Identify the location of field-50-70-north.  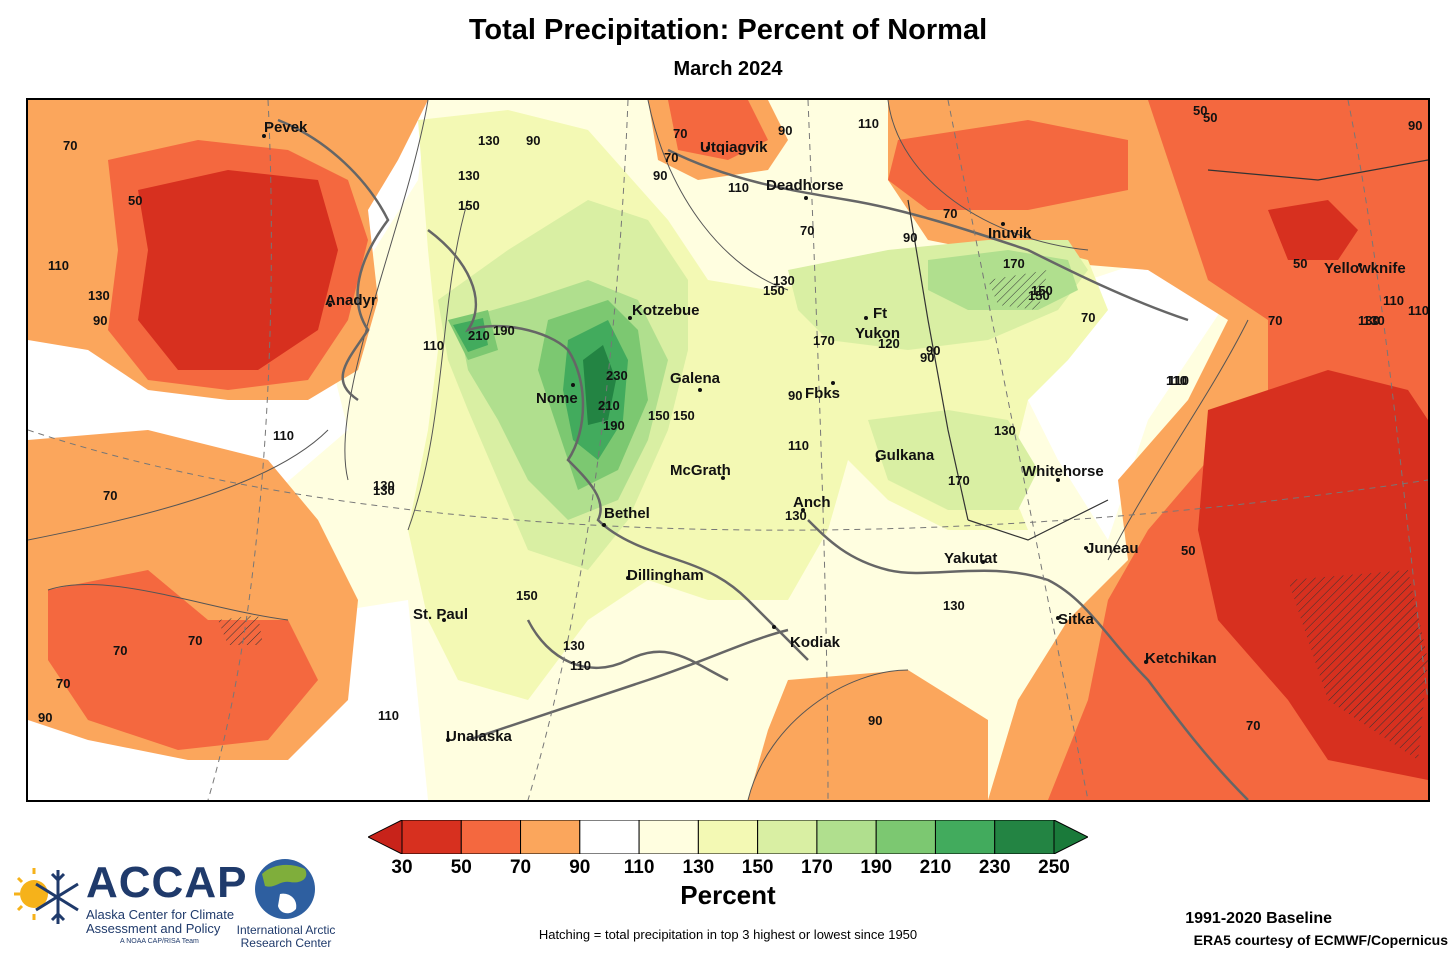
(718, 130).